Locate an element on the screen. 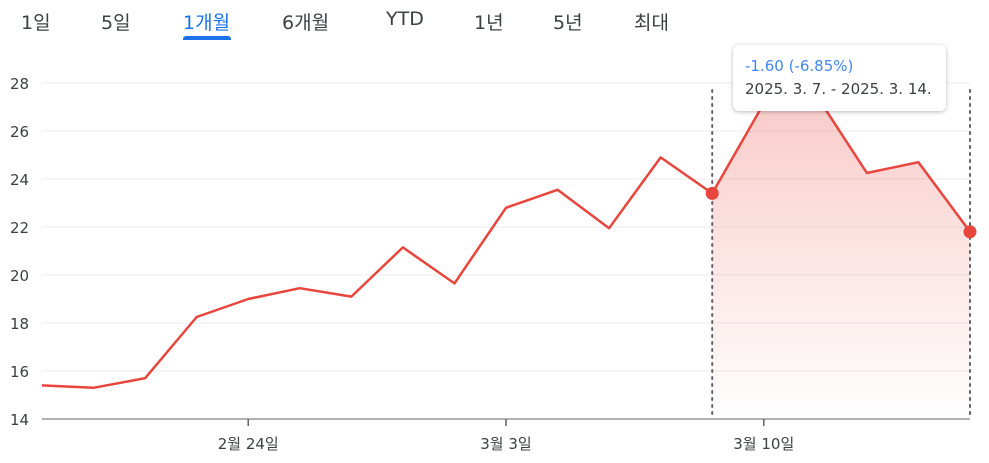  tab-ytd: YTD is located at coordinates (405, 19).